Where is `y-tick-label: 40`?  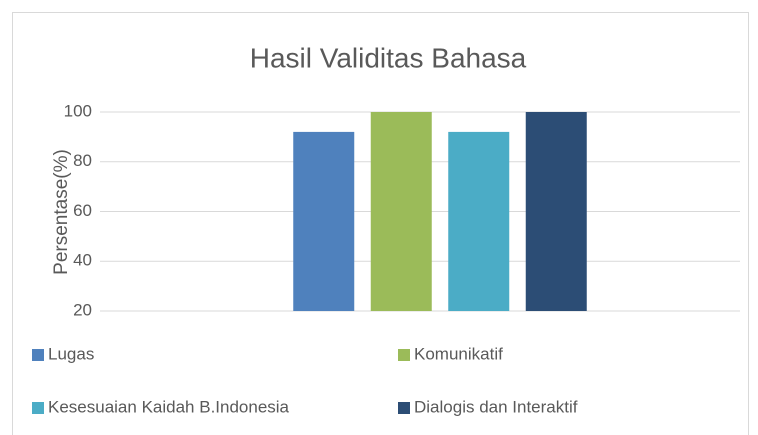 y-tick-label: 40 is located at coordinates (82, 260).